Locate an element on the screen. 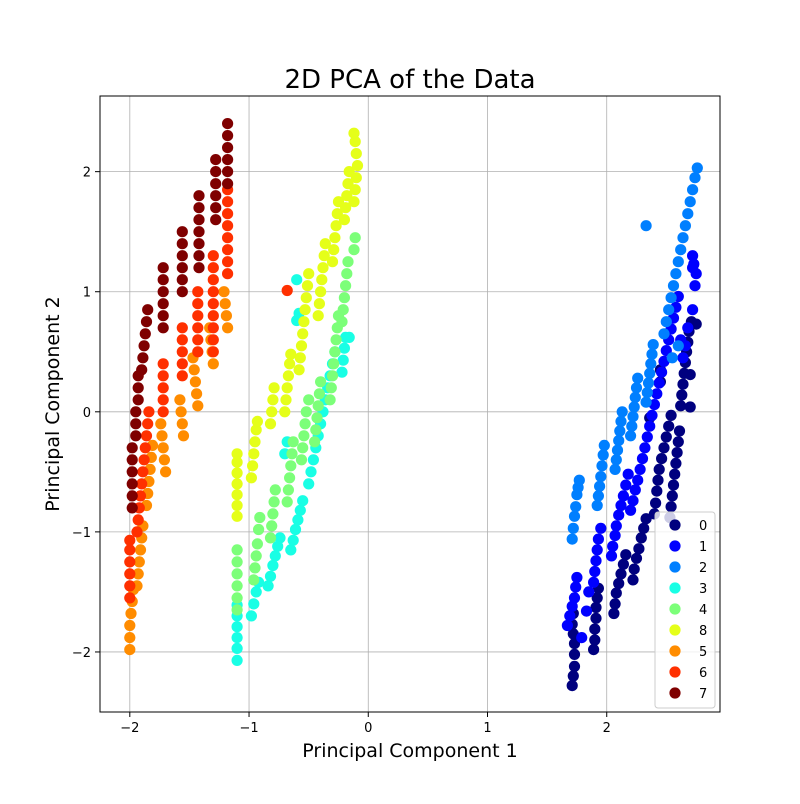  x-tick-label: 1 is located at coordinates (487, 728).